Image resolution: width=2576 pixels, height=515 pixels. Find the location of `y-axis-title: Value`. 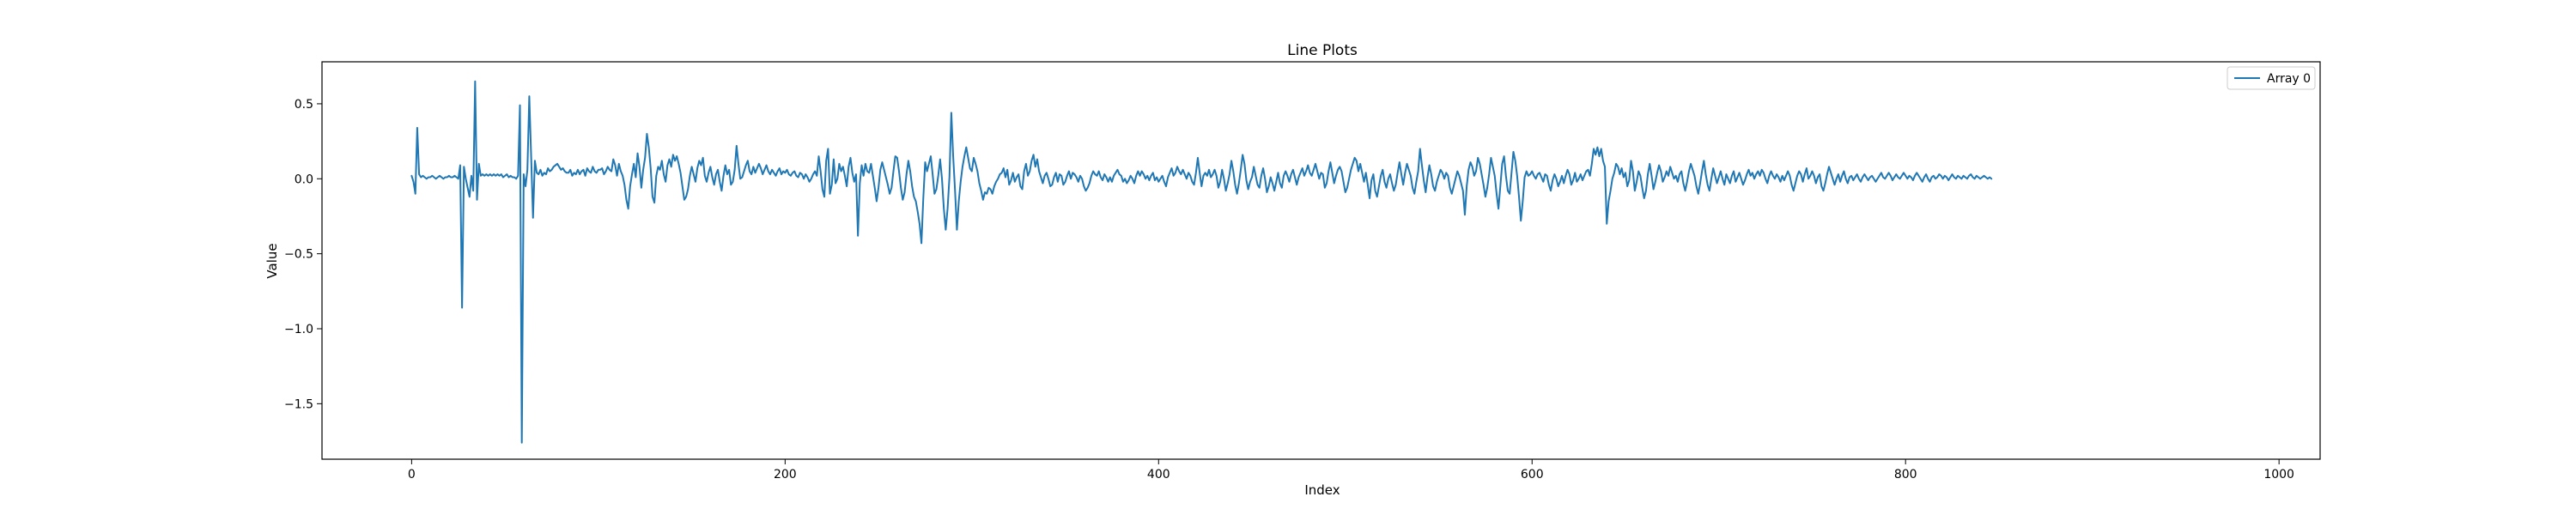

y-axis-title: Value is located at coordinates (272, 260).